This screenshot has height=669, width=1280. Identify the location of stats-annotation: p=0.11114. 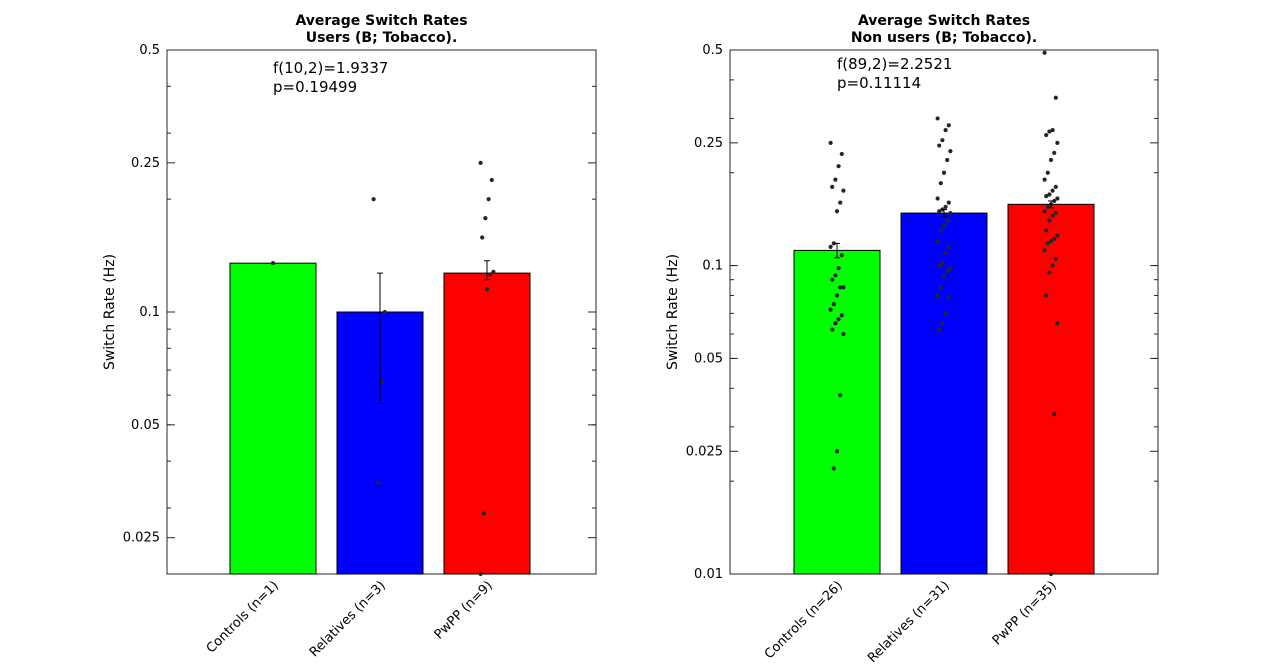
(879, 83).